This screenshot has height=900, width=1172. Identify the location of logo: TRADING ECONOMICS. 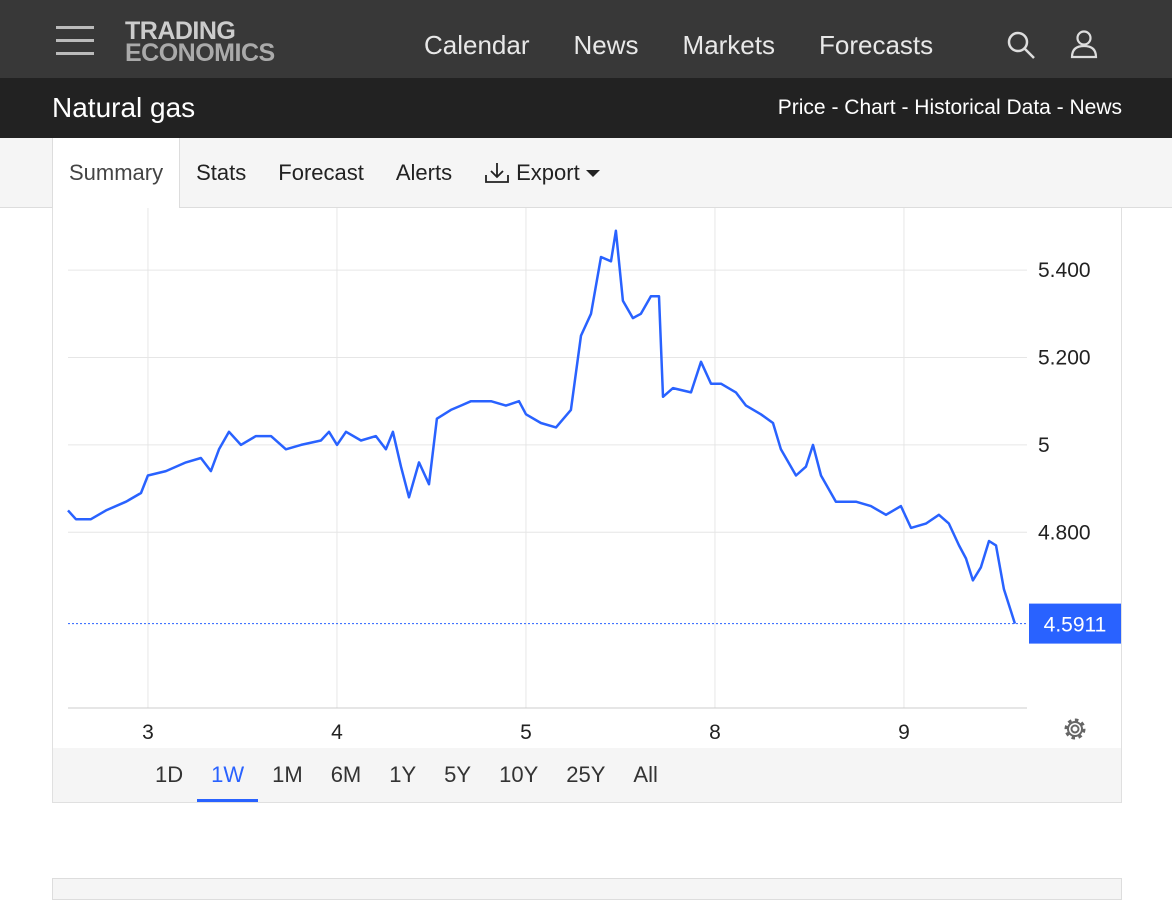
(200, 42).